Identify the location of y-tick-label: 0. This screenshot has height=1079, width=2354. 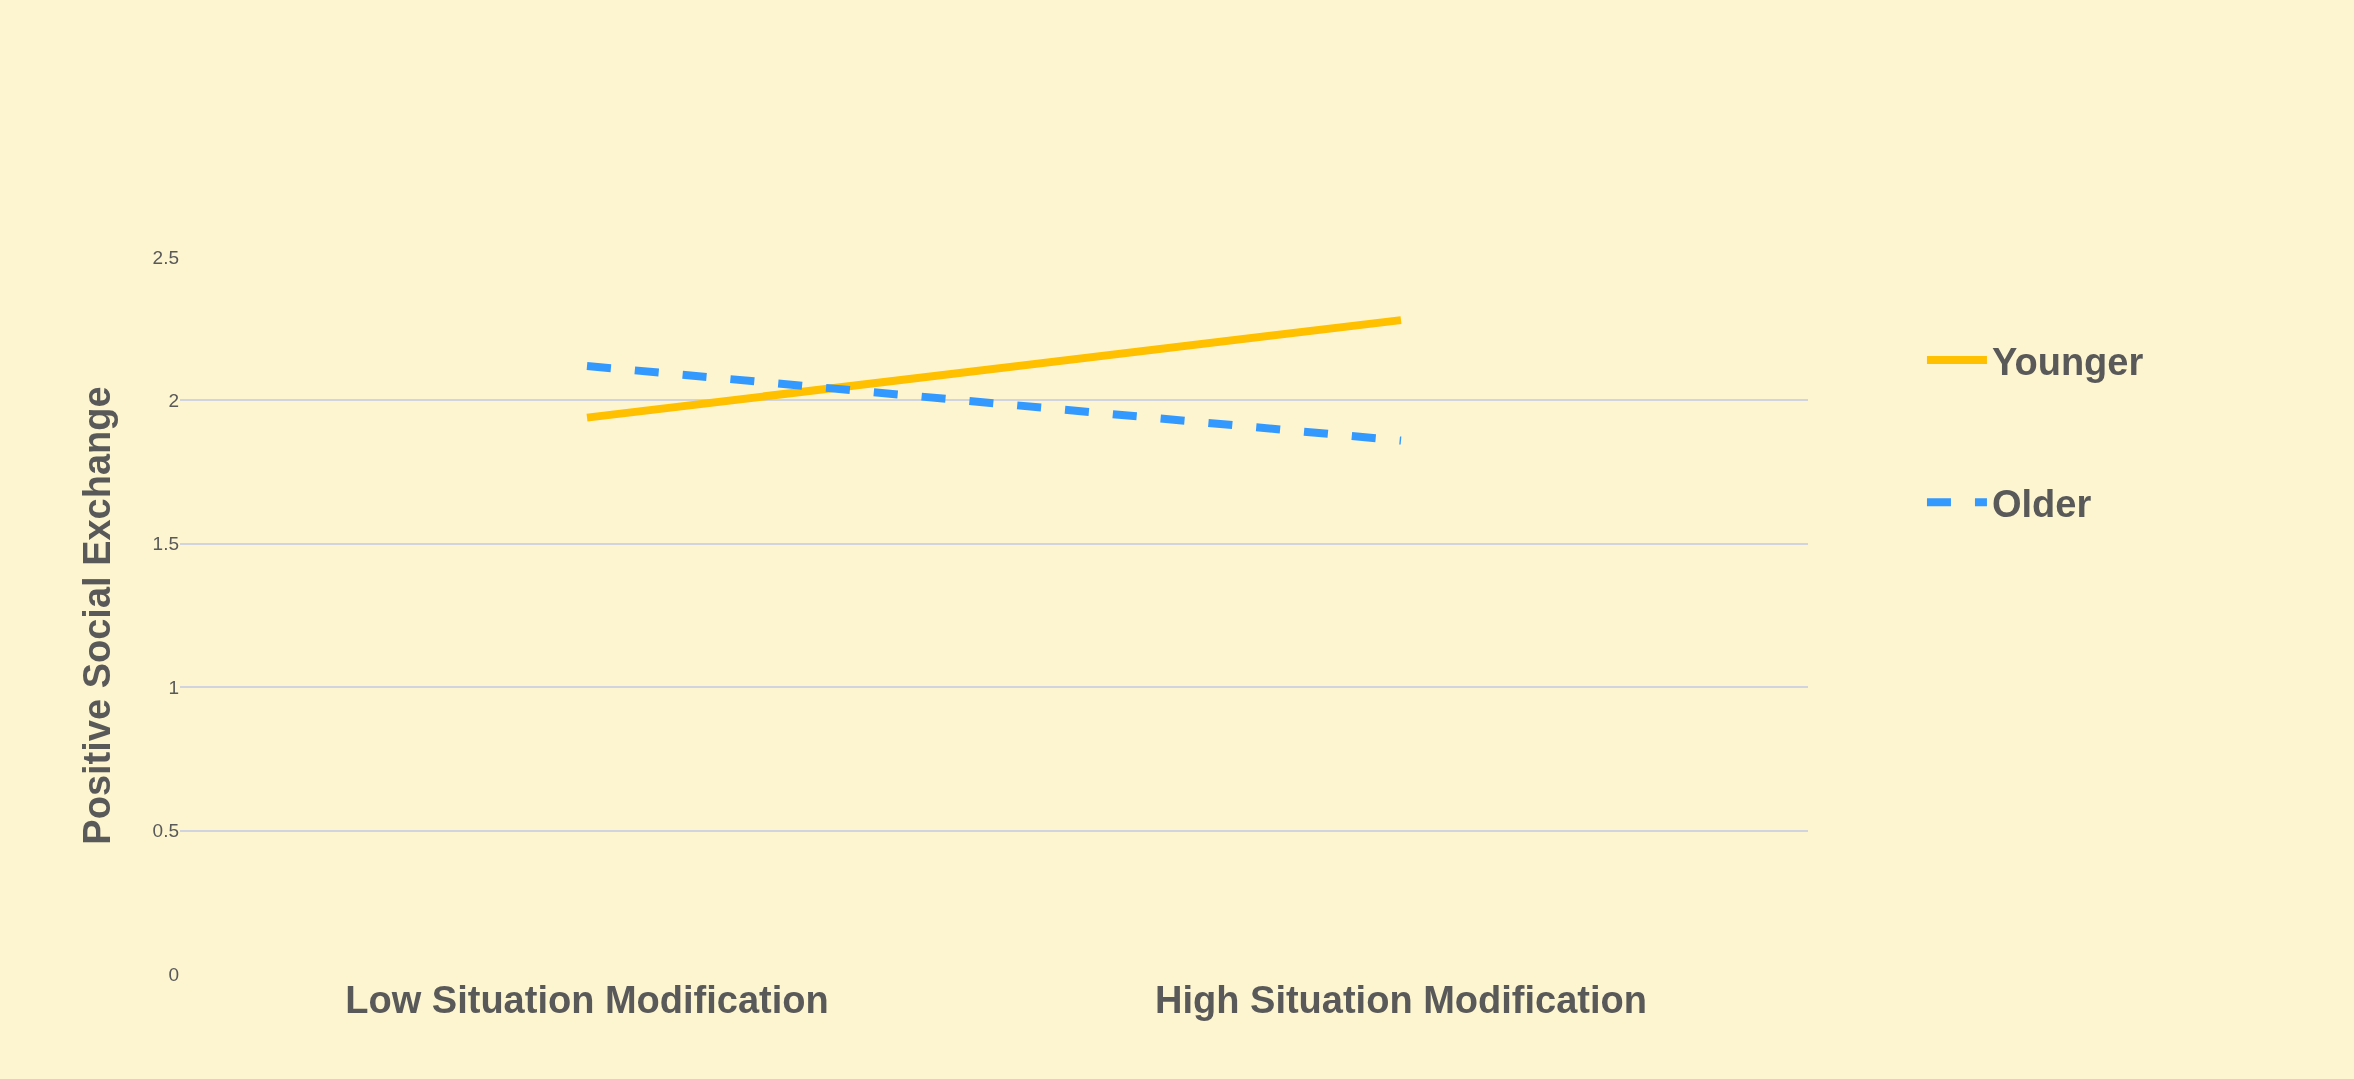
(173, 974).